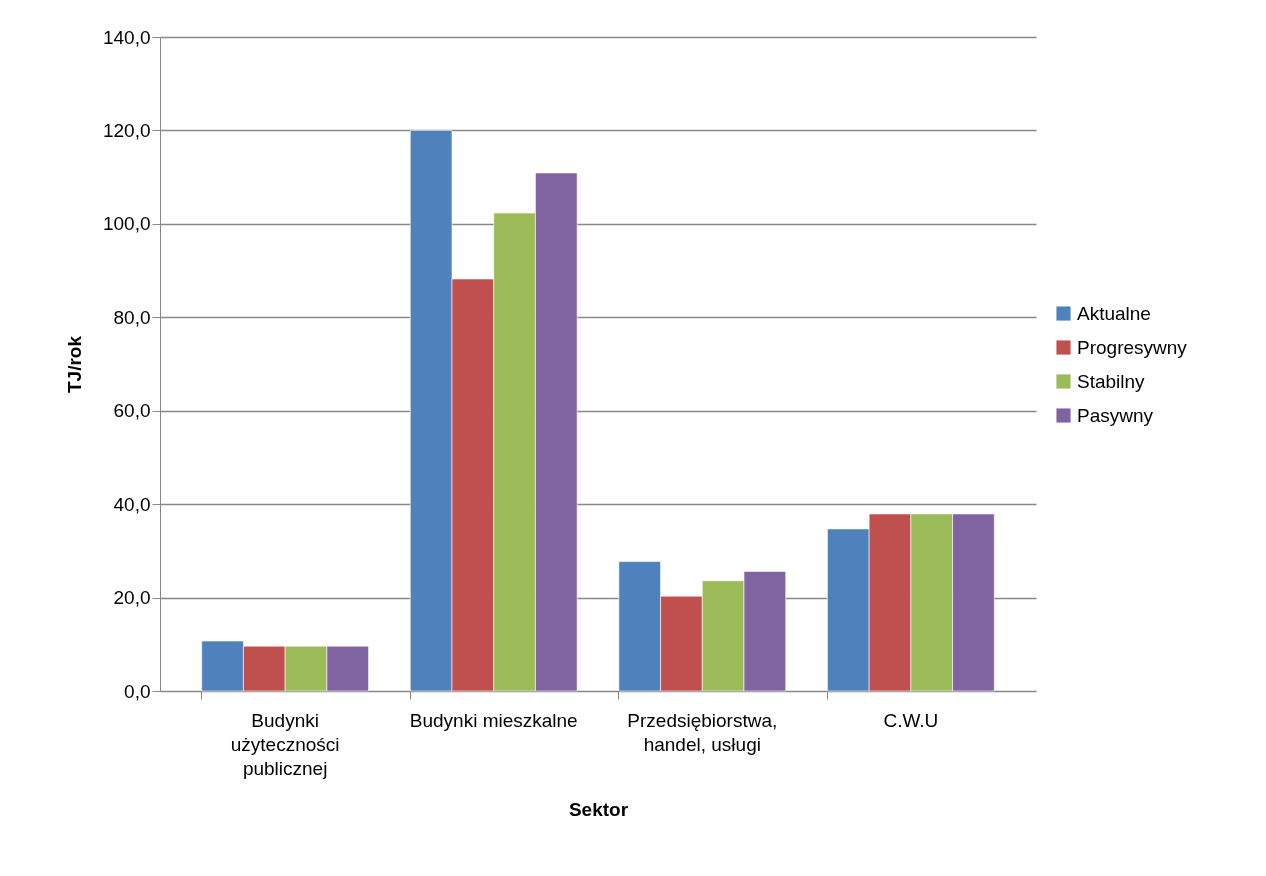 This screenshot has height=876, width=1266. I want to click on x-tick-label: C.W.U, so click(911, 720).